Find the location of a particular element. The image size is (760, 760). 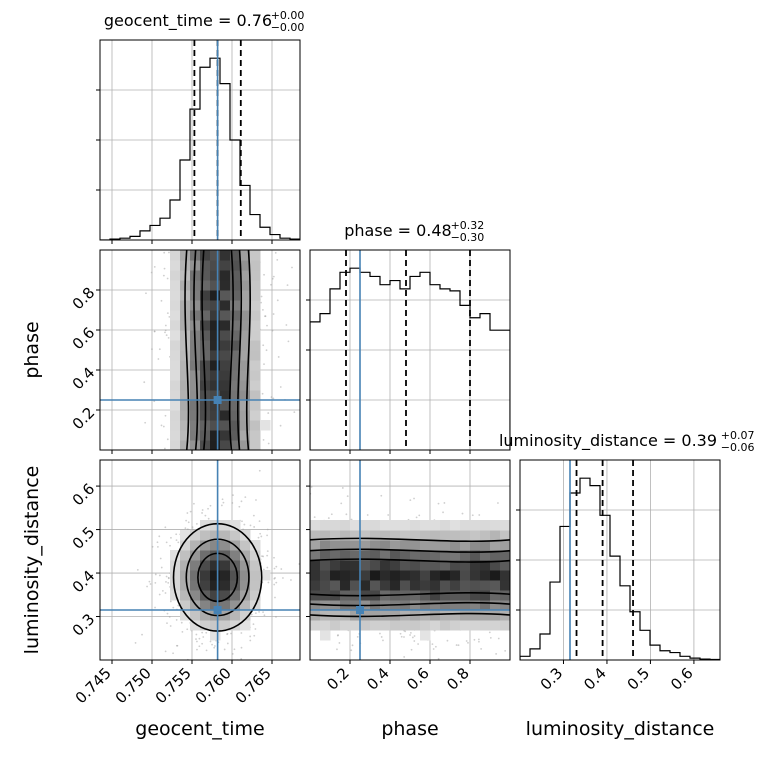

title-text: luminosity_distance = 0.39 is located at coordinates (608, 441).